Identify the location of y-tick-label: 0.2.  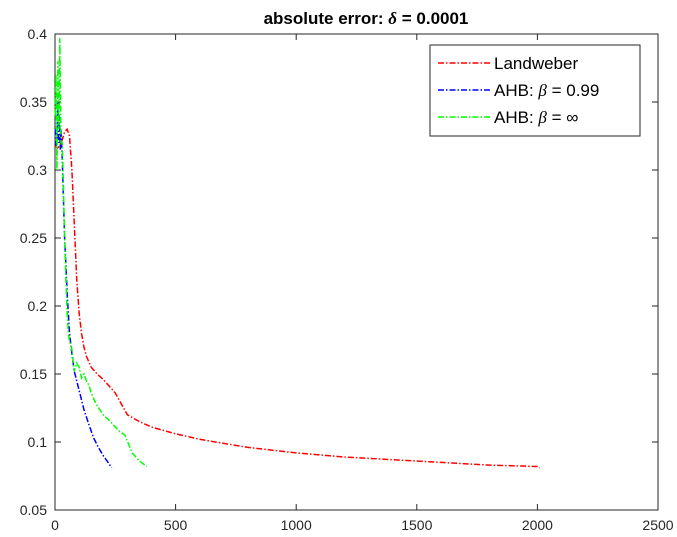
(38, 306).